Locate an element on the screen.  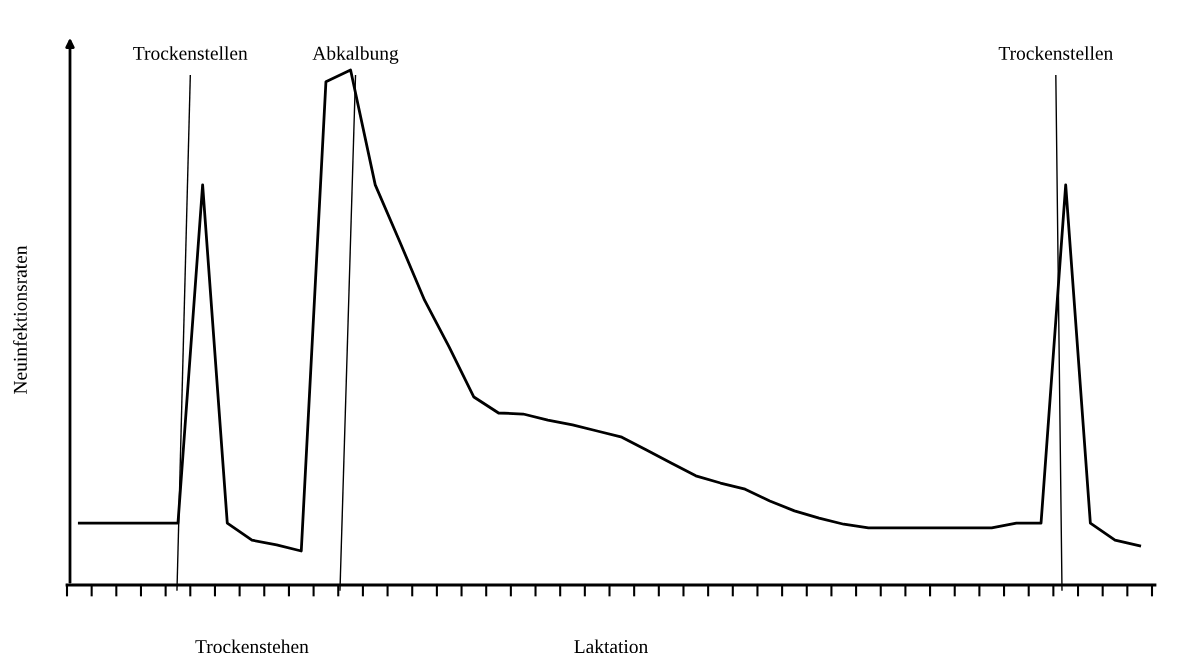
x-axis-title: Laktation is located at coordinates (611, 646).